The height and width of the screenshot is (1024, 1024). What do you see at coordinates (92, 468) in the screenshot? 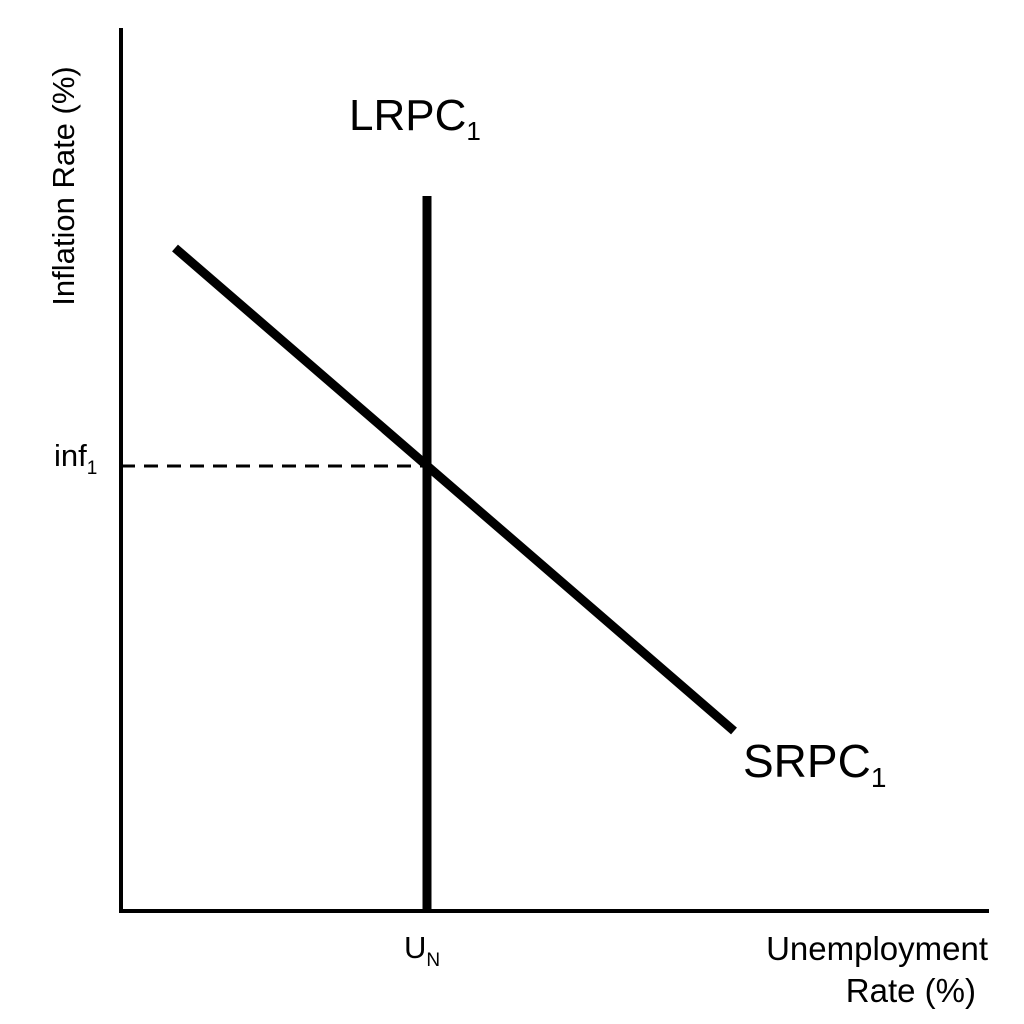
I see `inflation-tick-sub: 1` at bounding box center [92, 468].